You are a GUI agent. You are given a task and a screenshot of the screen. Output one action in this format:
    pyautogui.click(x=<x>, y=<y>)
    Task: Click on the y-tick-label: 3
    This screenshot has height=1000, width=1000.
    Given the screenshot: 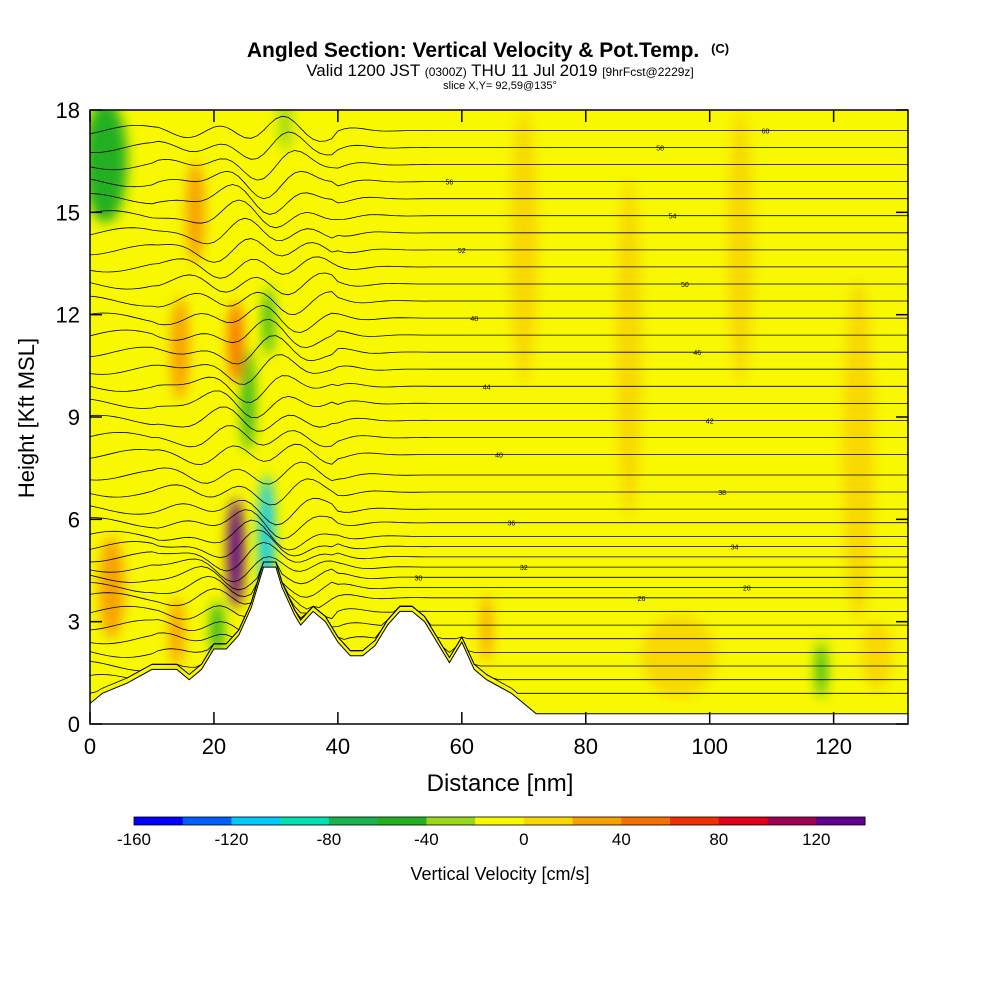 What is the action you would take?
    pyautogui.click(x=74, y=622)
    